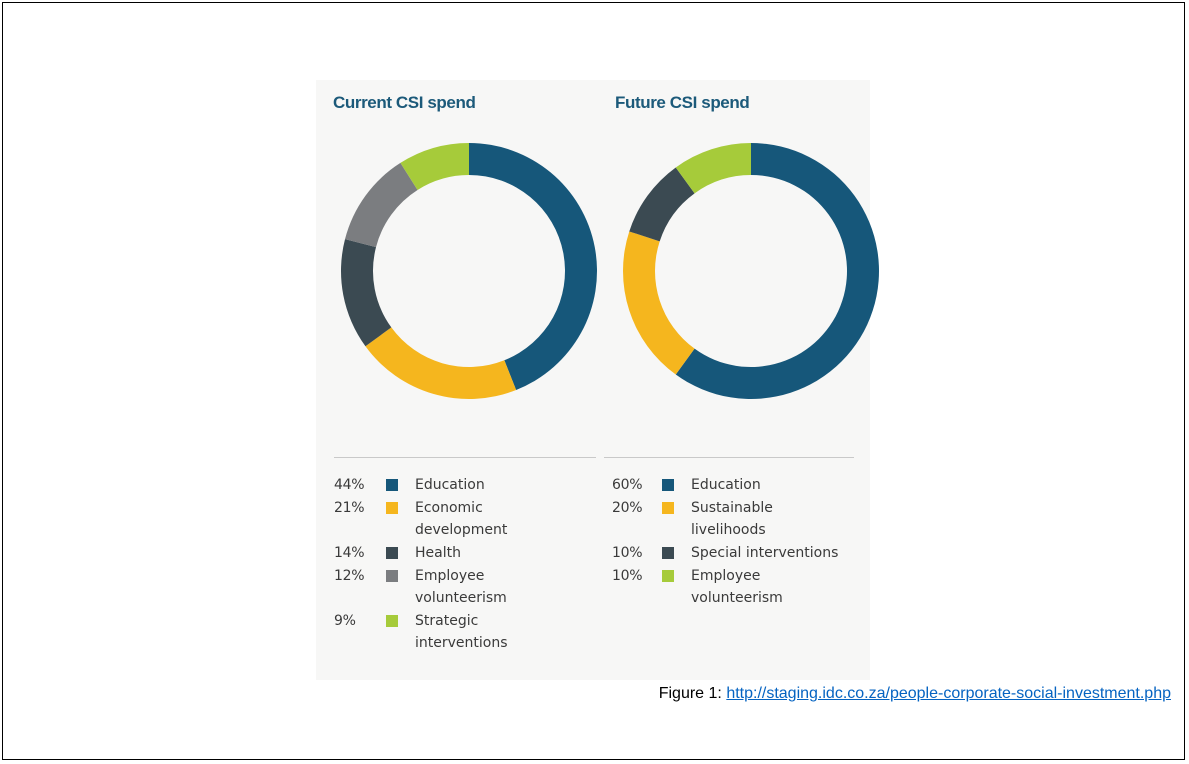 The width and height of the screenshot is (1189, 764). What do you see at coordinates (349, 508) in the screenshot?
I see `legend-percent: 21%` at bounding box center [349, 508].